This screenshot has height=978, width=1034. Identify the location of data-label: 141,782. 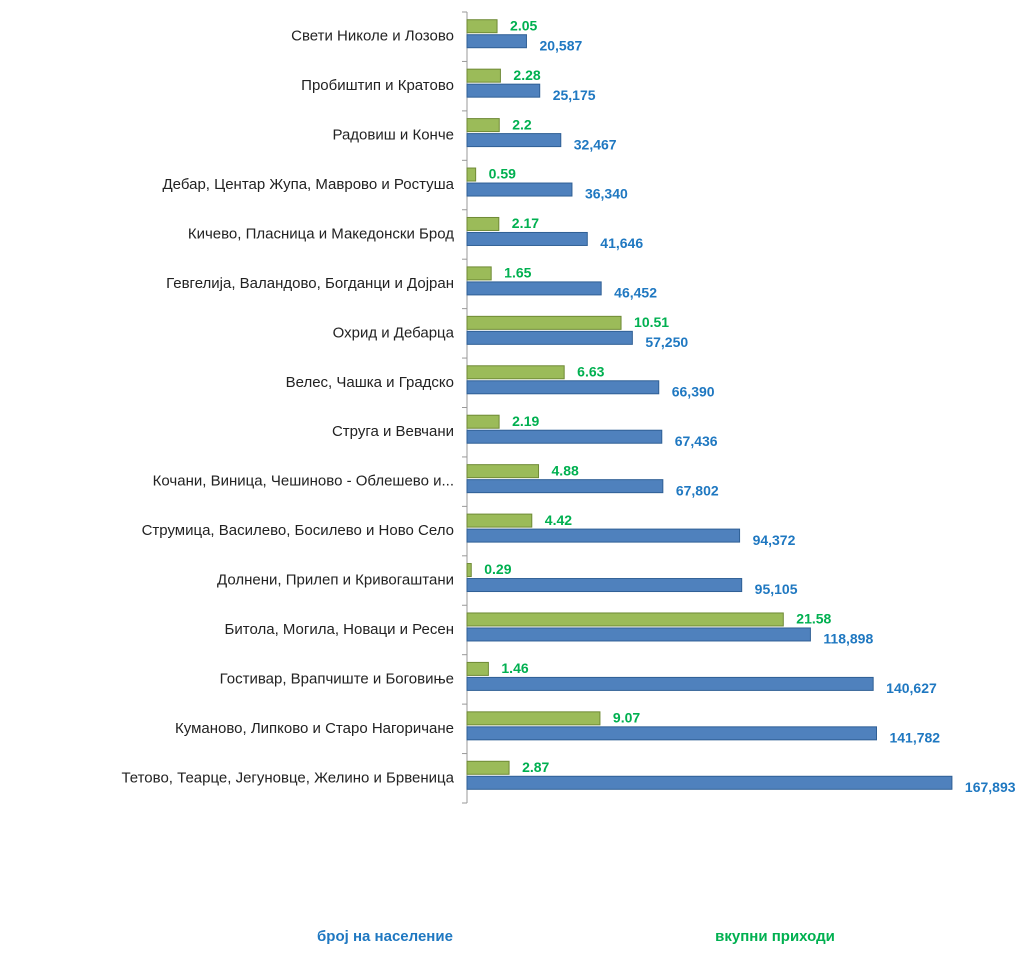
(914, 738).